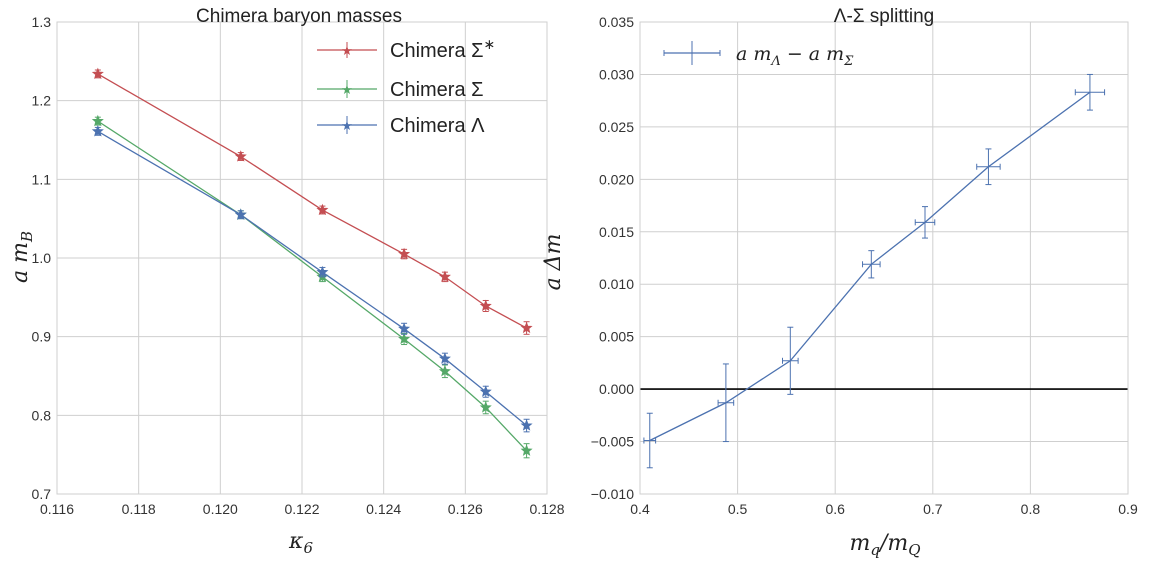 The width and height of the screenshot is (1149, 565). I want to click on legend-entry-sigma-star: ★ Chimera Σ∗, so click(406, 49).